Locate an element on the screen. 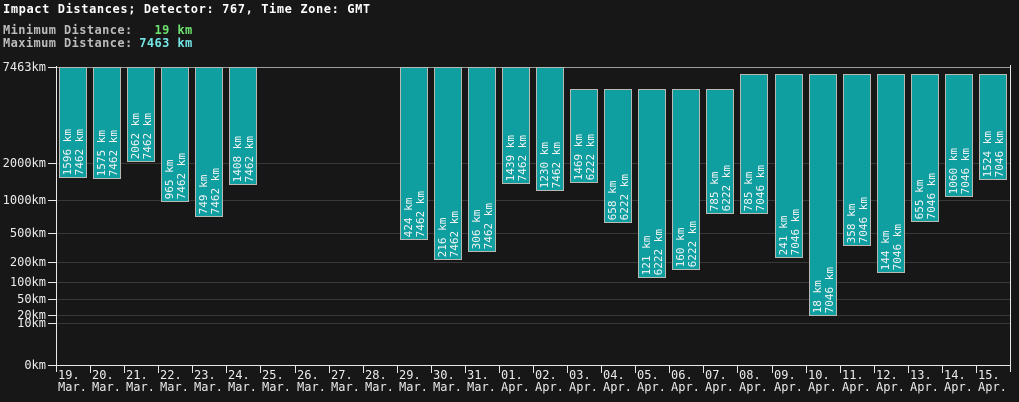  x-axis-label-09Apr: 09. Apr. is located at coordinates (788, 381).